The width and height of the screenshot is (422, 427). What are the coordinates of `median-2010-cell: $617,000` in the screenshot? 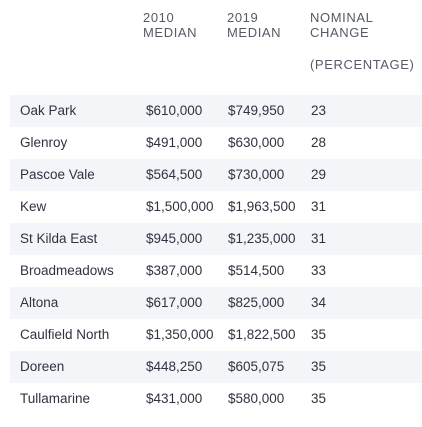 It's located at (174, 302).